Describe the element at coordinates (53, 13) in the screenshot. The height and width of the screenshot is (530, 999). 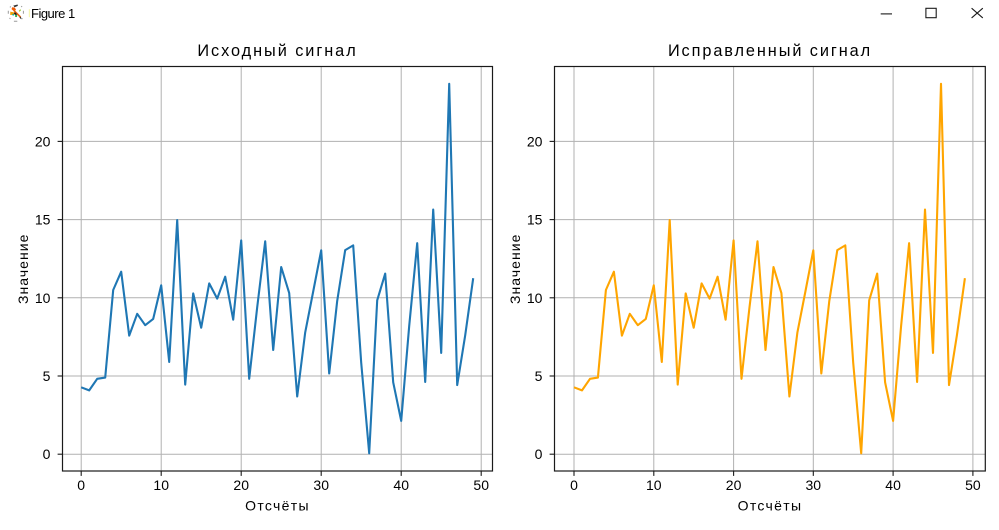
I see `svg-text: Figure 1` at that location.